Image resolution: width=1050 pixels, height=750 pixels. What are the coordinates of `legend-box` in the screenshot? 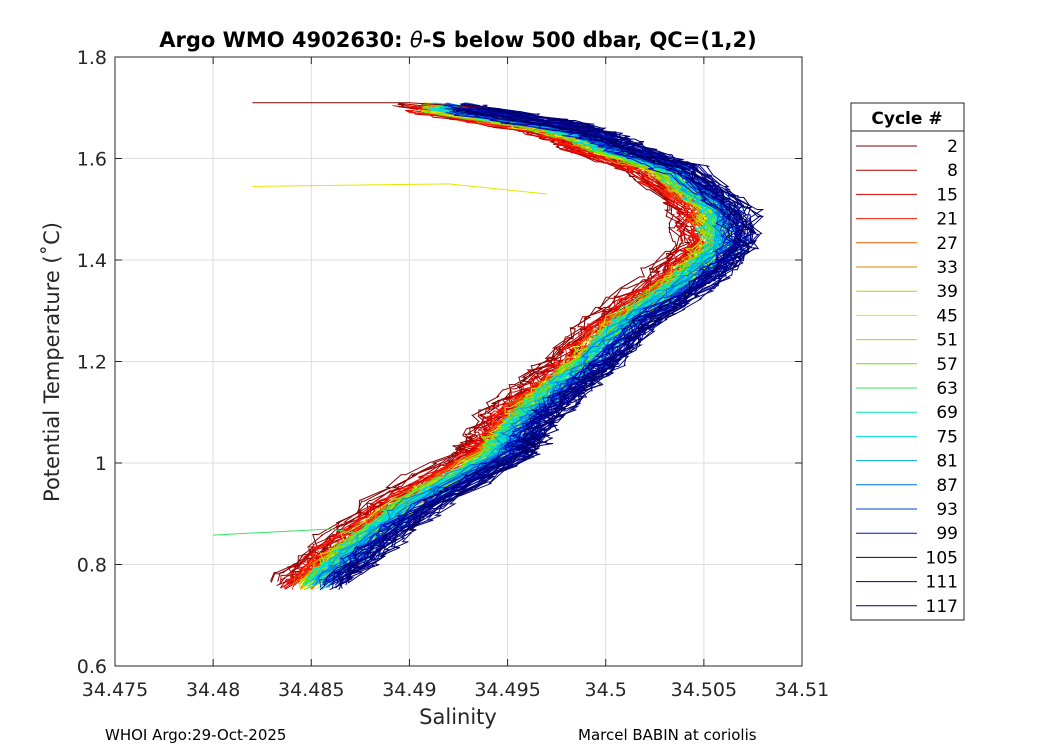 It's located at (907, 361).